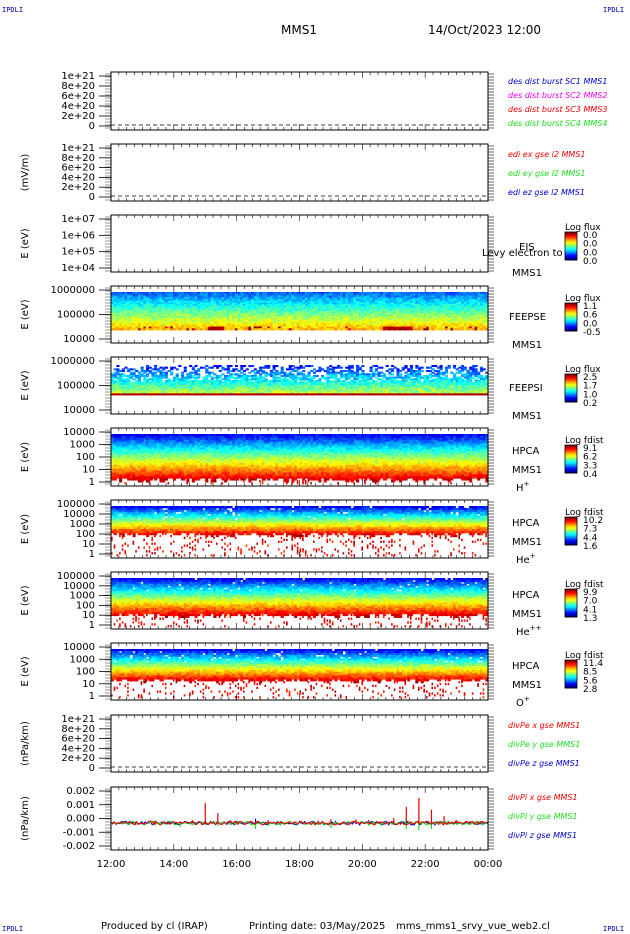 This screenshot has height=934, width=630. What do you see at coordinates (78, 86) in the screenshot?
I see `y-tick-label: 8e+20` at bounding box center [78, 86].